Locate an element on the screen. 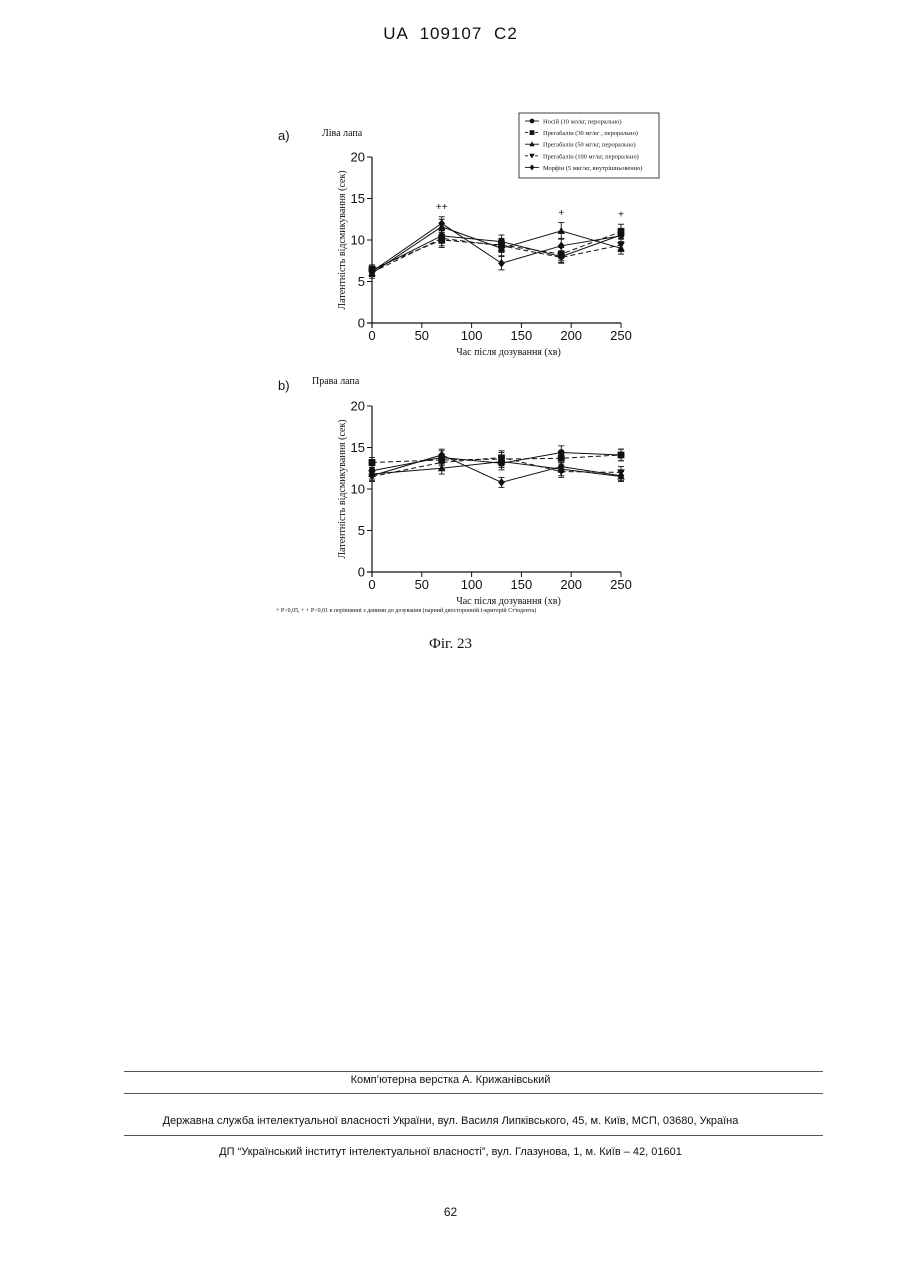 Image resolution: width=901 pixels, height=1273 pixels. panel-b-title: Права лапа is located at coordinates (335, 381).